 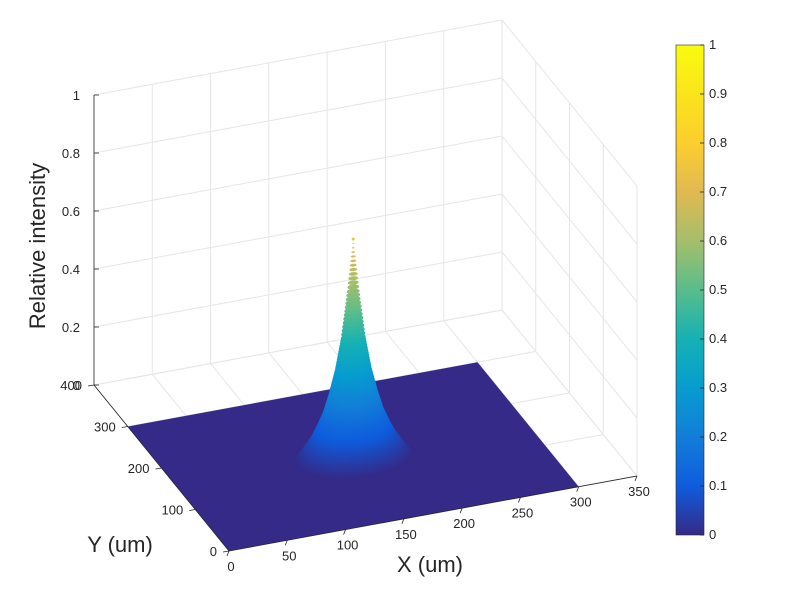 I want to click on z-axis-label: Relative intensity, so click(x=37, y=246).